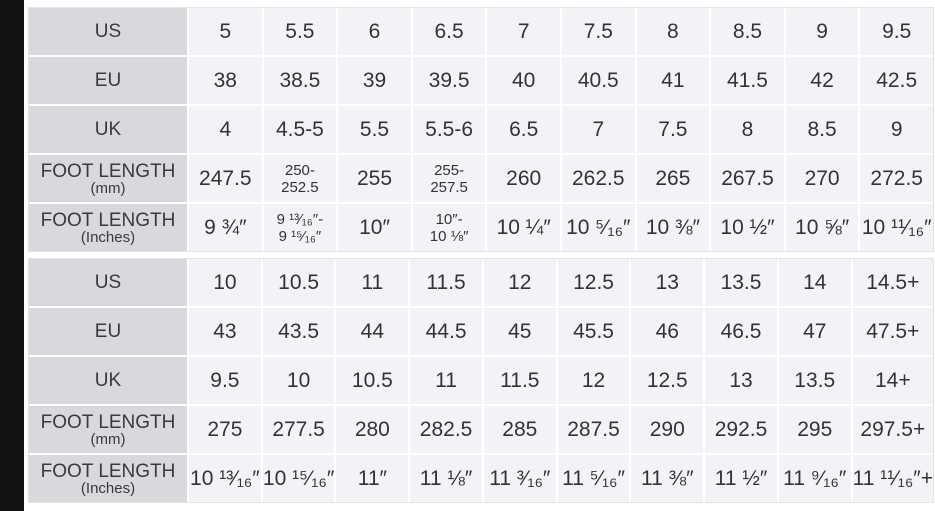 The height and width of the screenshot is (511, 935). Describe the element at coordinates (667, 331) in the screenshot. I see `size-cell: 46` at that location.